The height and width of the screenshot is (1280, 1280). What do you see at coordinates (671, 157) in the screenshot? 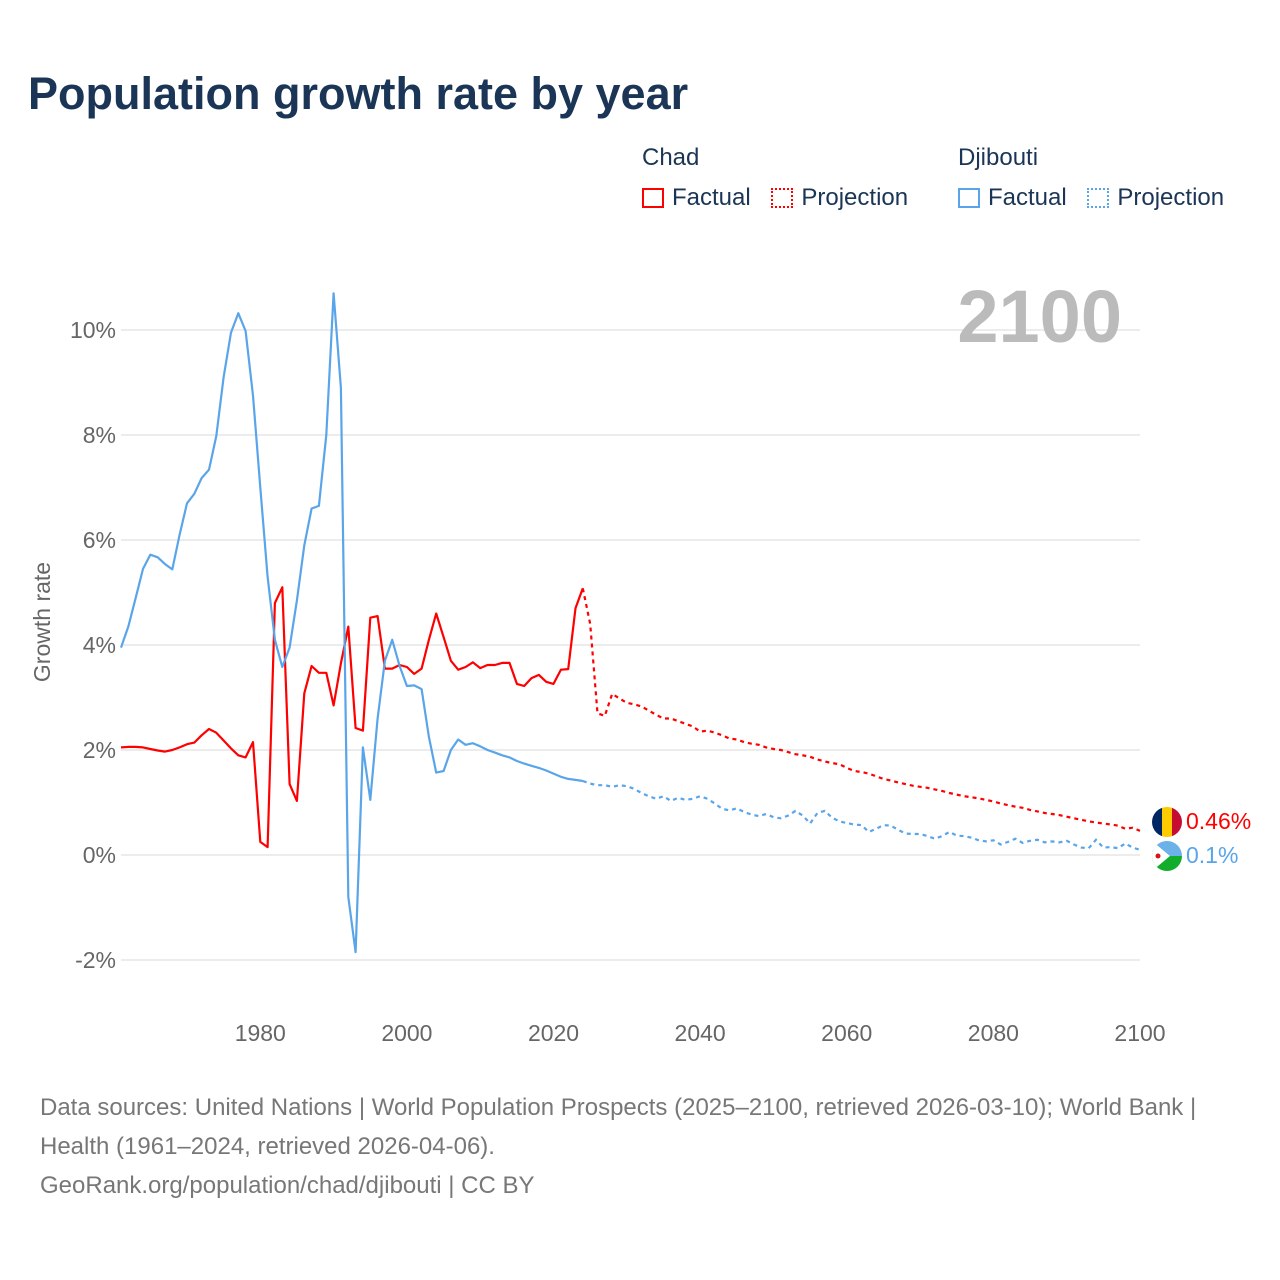
I see `legend-group-label: Chad` at bounding box center [671, 157].